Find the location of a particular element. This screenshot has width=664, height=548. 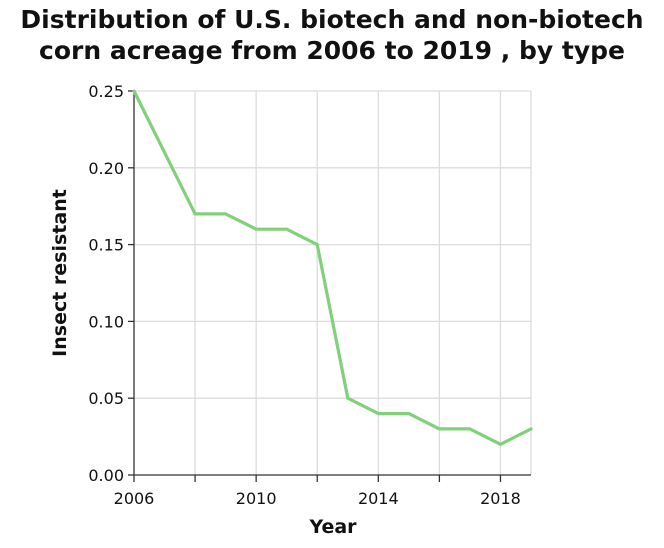

x-axis-title: Year is located at coordinates (332, 527).